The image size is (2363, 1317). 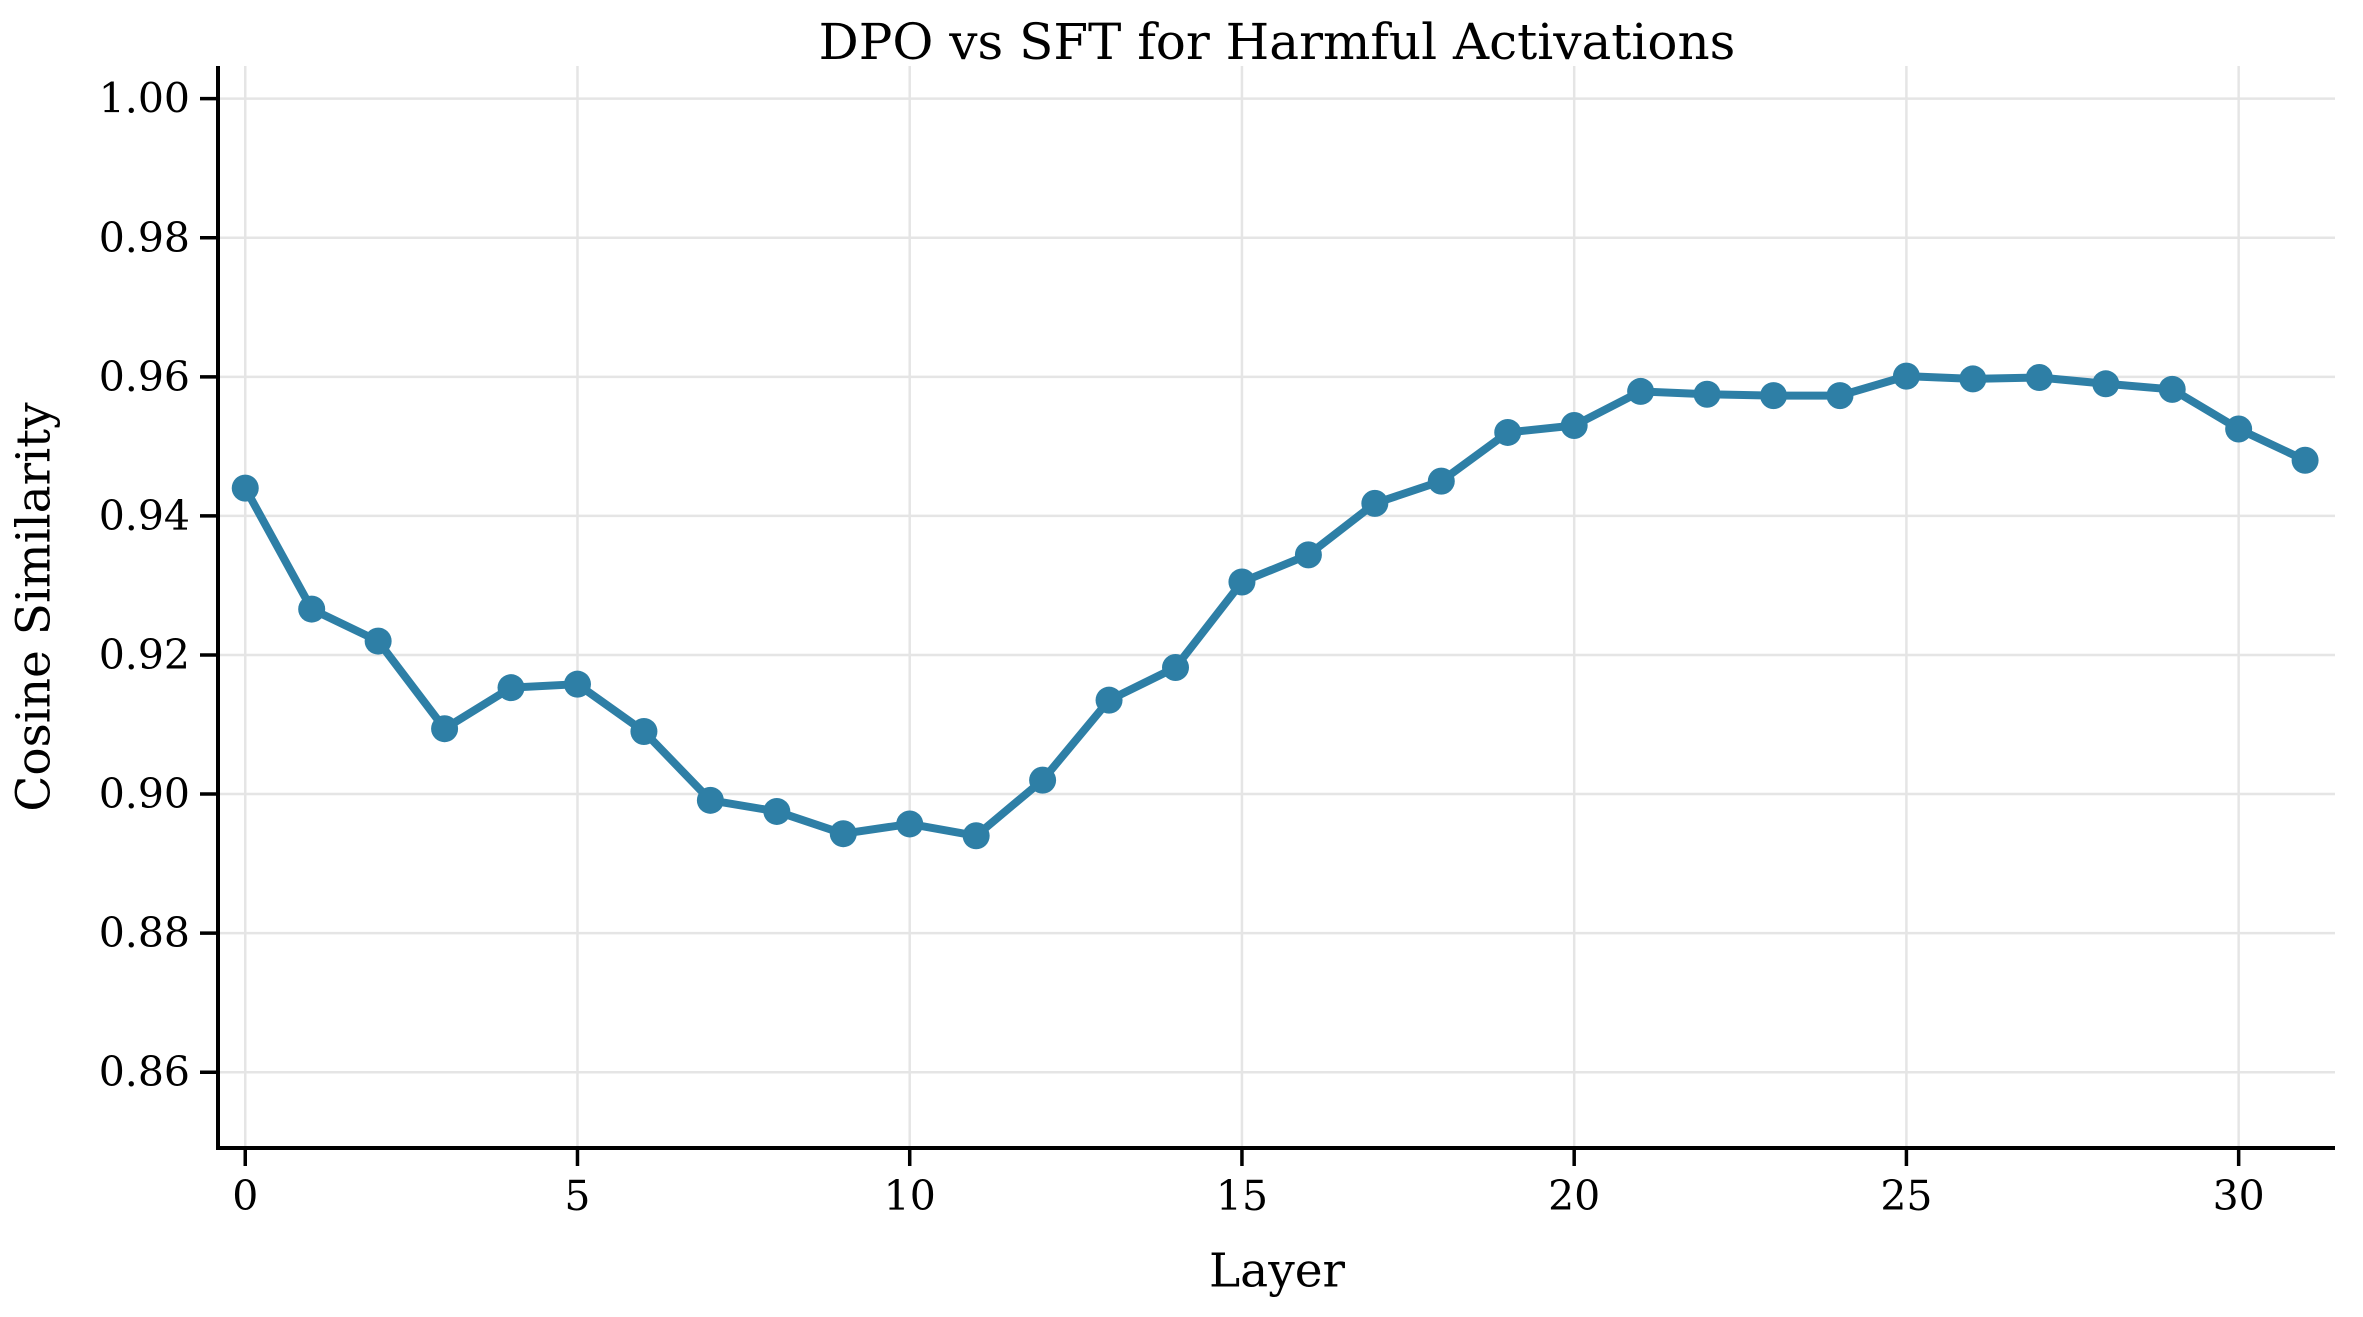 What do you see at coordinates (144, 794) in the screenshot?
I see `y-tick-label: 0.90` at bounding box center [144, 794].